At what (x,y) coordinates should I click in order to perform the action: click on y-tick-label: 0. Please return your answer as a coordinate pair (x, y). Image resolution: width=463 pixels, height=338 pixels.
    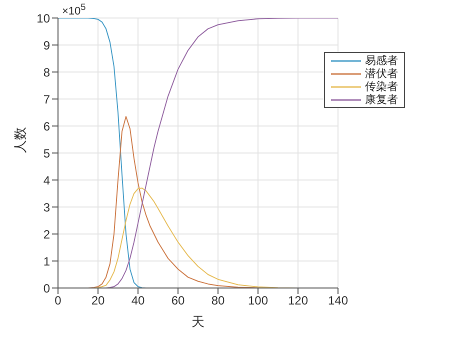
    Looking at the image, I should click on (46, 288).